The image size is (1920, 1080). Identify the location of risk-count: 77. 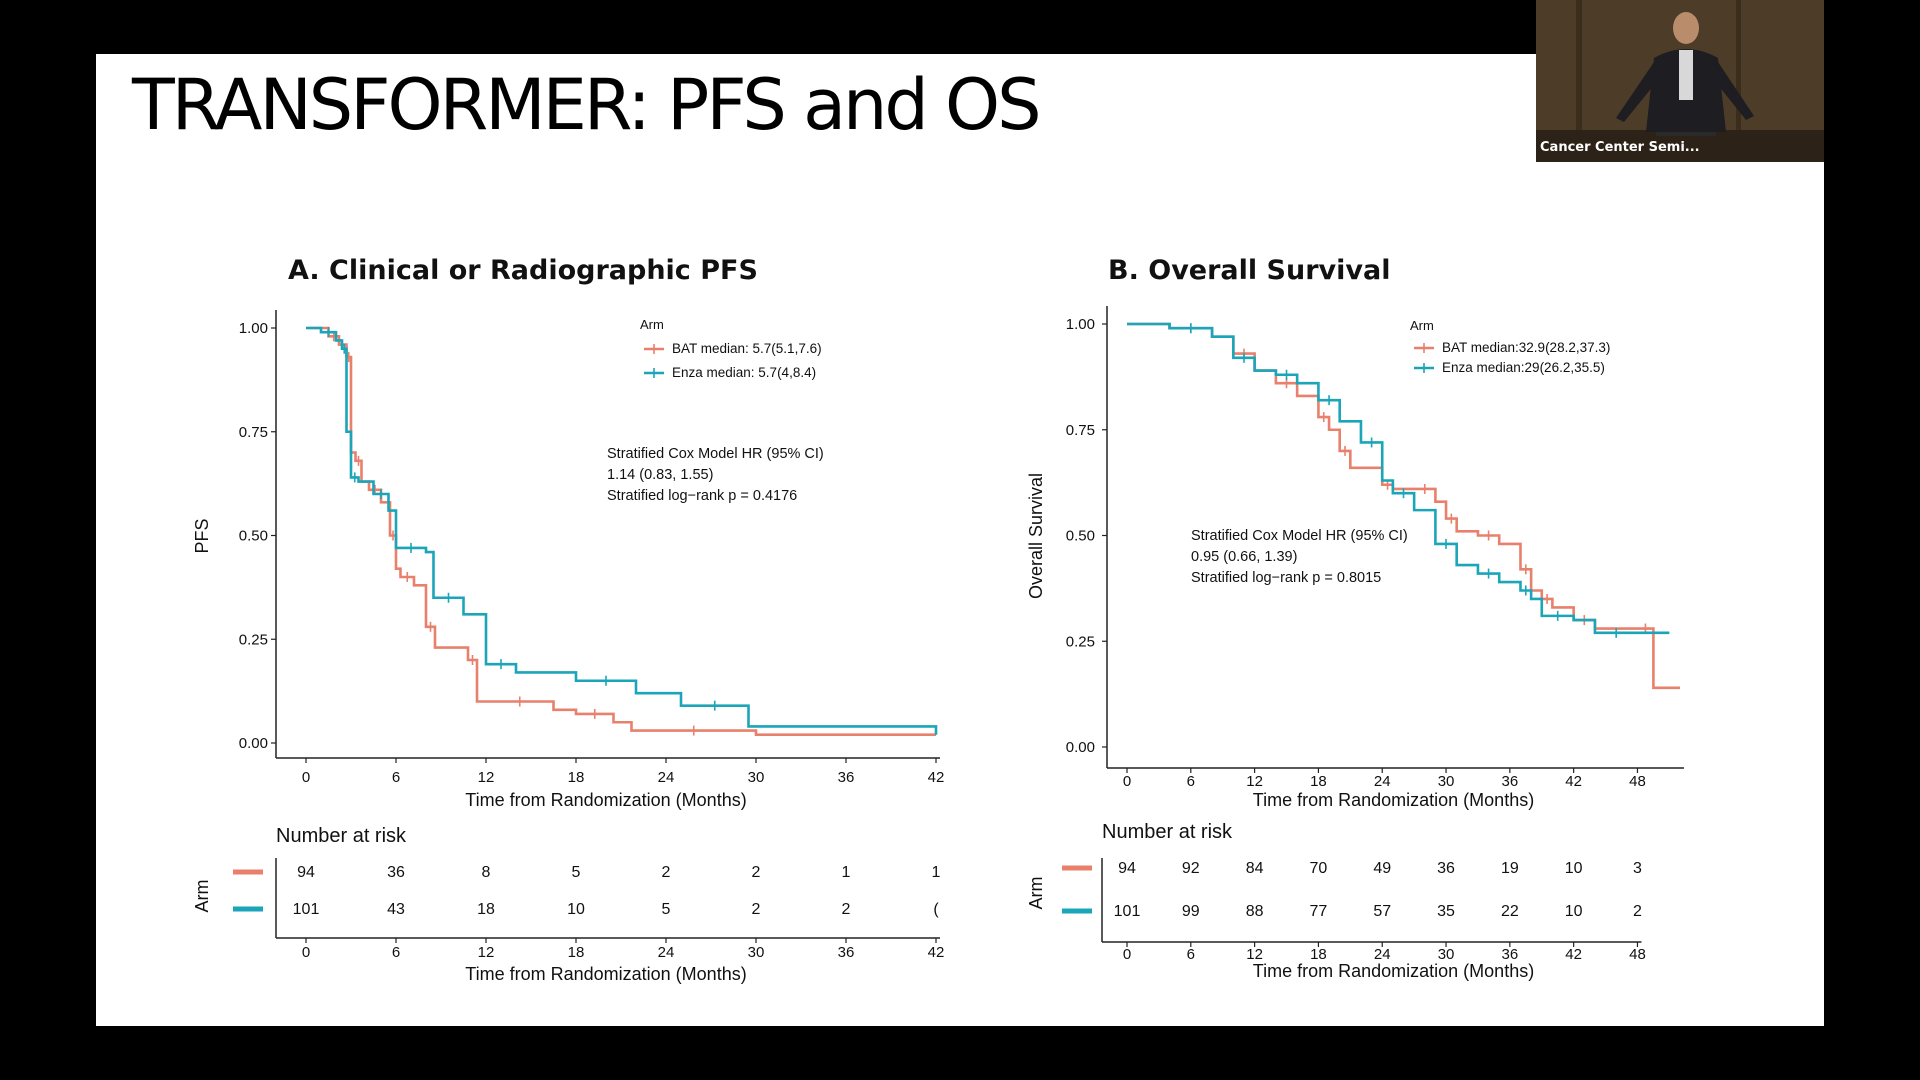
(1319, 911).